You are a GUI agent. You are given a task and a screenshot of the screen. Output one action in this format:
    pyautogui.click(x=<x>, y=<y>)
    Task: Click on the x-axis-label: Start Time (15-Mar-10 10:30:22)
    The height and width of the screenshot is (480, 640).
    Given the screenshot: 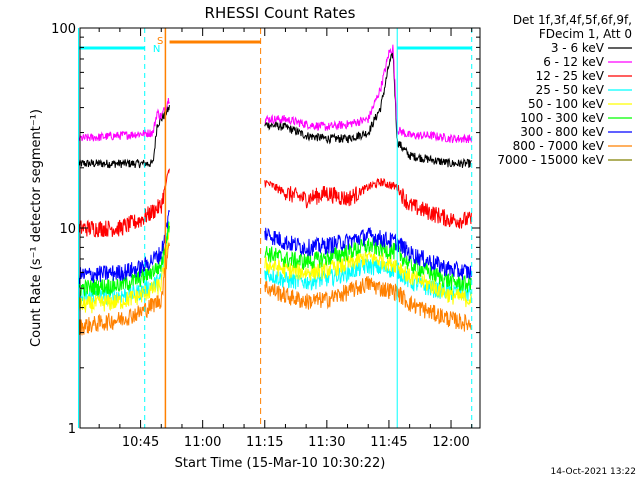 What is the action you would take?
    pyautogui.click(x=280, y=463)
    